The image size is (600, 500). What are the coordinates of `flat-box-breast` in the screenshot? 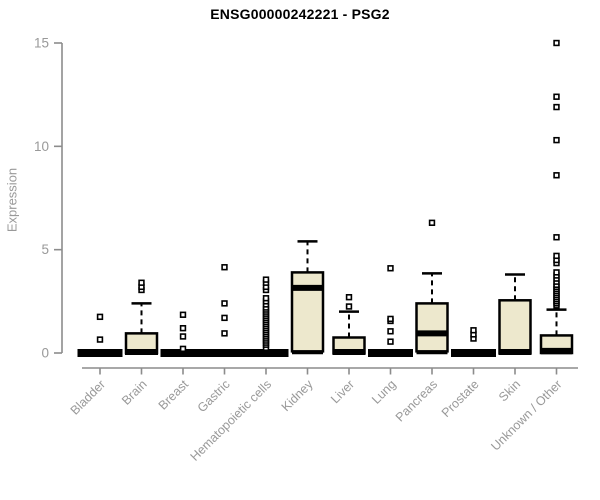 It's located at (183, 353).